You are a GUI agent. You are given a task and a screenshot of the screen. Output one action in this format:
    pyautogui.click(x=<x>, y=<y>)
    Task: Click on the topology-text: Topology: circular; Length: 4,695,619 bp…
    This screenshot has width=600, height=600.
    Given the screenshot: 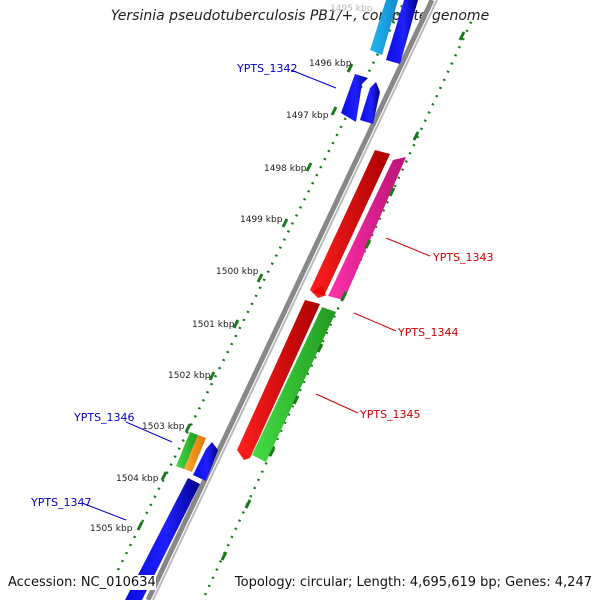 What is the action you would take?
    pyautogui.click(x=413, y=582)
    